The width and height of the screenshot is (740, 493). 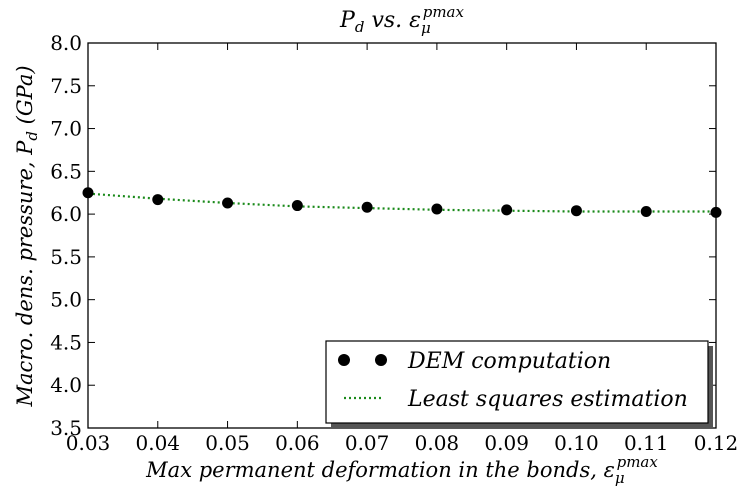 I want to click on y-tick-label: 5.0, so click(x=66, y=300).